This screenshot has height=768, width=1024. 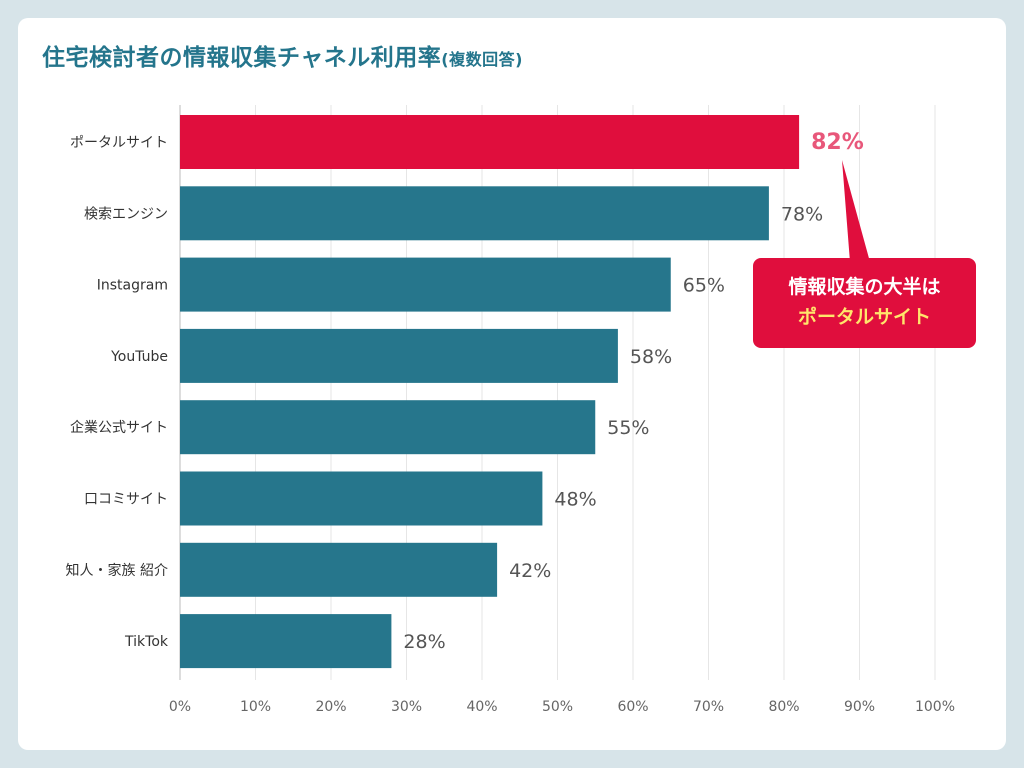 What do you see at coordinates (242, 58) in the screenshot?
I see `title-text: 住宅検討者の情報収集チャネル利用率` at bounding box center [242, 58].